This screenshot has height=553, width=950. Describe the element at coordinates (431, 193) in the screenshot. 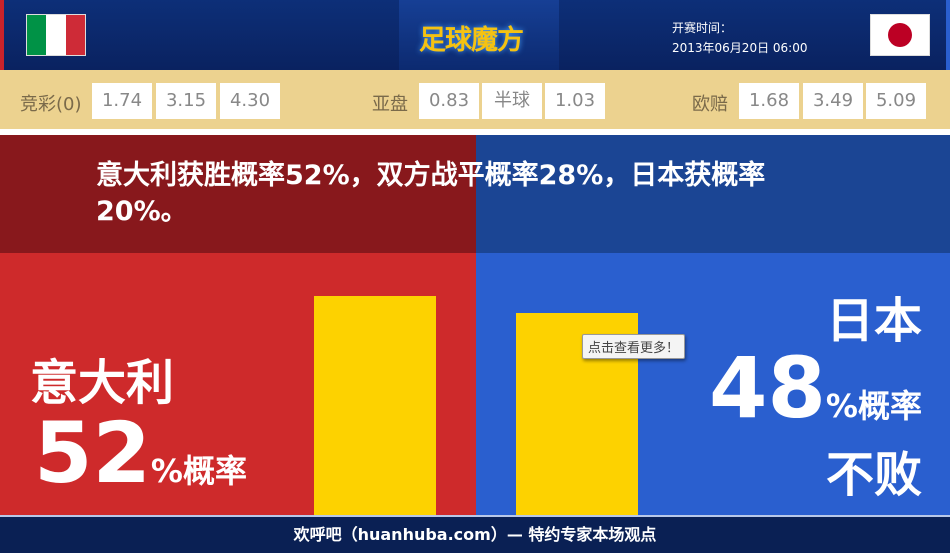

I see `headline: 意大利获胜概率52%，双方战平概率28%，日本获概率20%。` at that location.